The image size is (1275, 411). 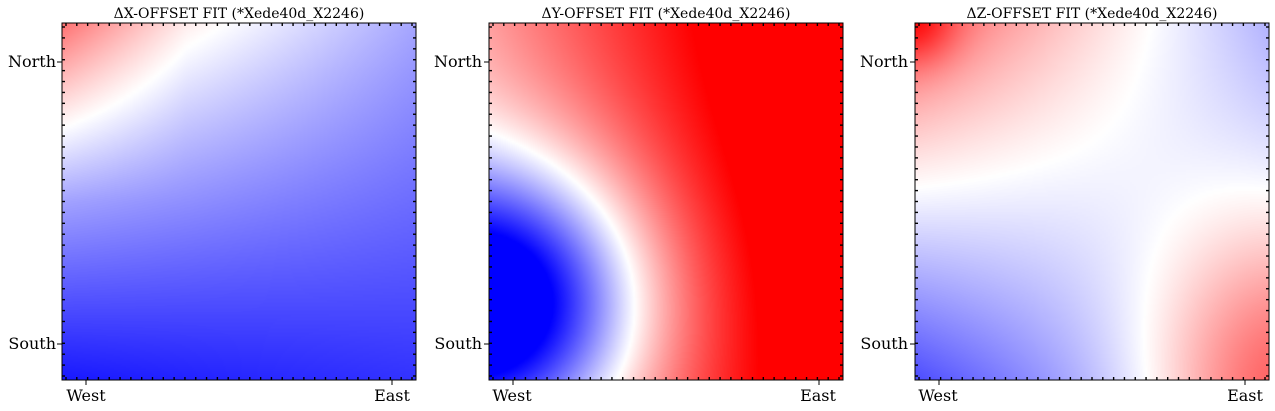 What do you see at coordinates (666, 14) in the screenshot?
I see `panel-title: ΔY-OFFSET FIT (*Xede40d_X2246)` at bounding box center [666, 14].